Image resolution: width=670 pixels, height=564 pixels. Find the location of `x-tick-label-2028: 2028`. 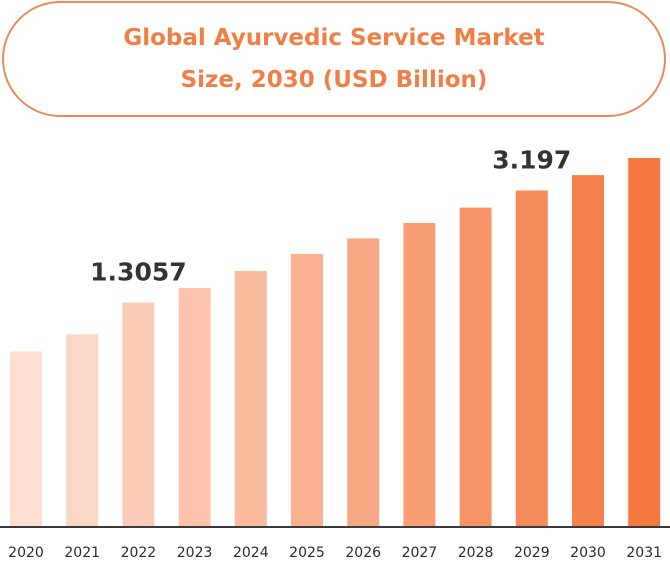

x-tick-label-2028: 2028 is located at coordinates (476, 553).